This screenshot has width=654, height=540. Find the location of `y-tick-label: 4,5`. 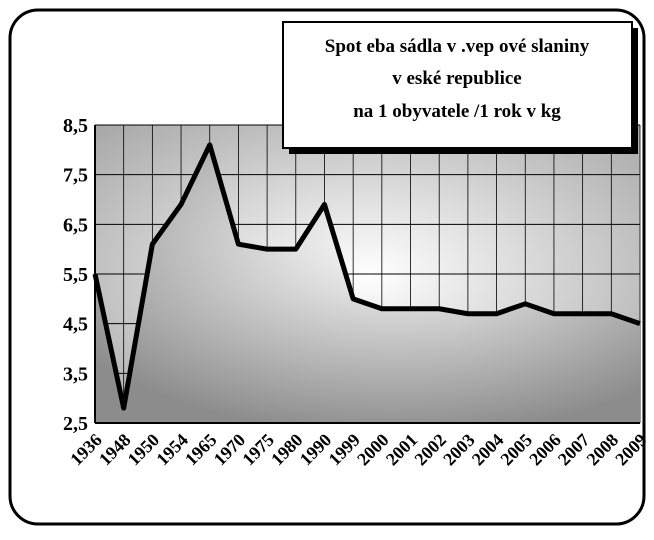

y-tick-label: 4,5 is located at coordinates (75, 325).